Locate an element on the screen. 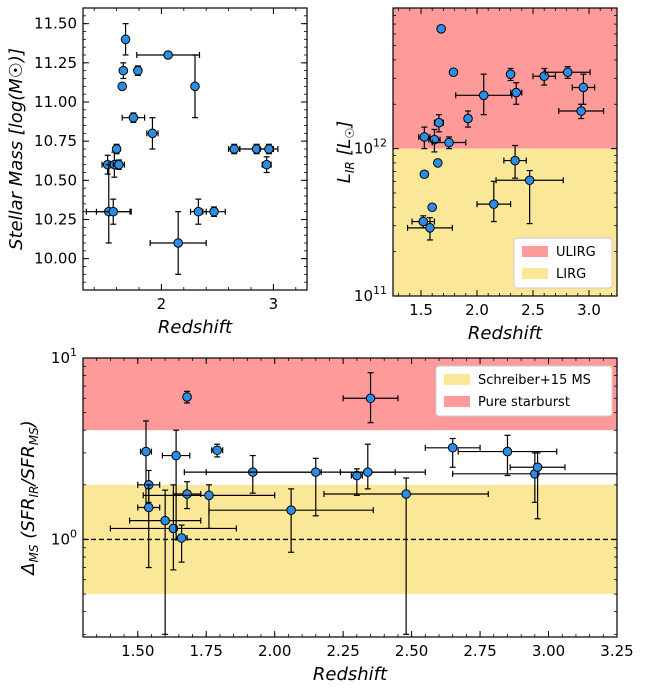 This screenshot has height=700, width=650. y-tick-label: 11.50 is located at coordinates (55, 24).